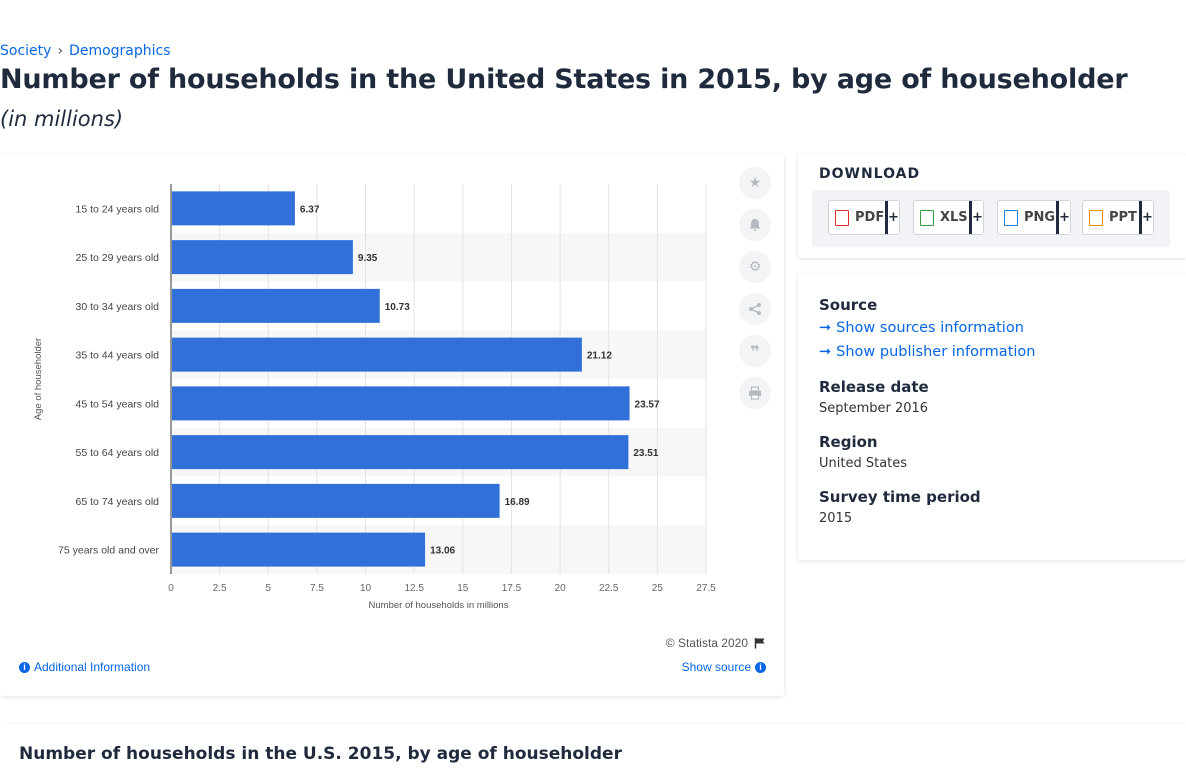 The image size is (1186, 784). Describe the element at coordinates (609, 588) in the screenshot. I see `x-tick-label: 22.5` at that location.